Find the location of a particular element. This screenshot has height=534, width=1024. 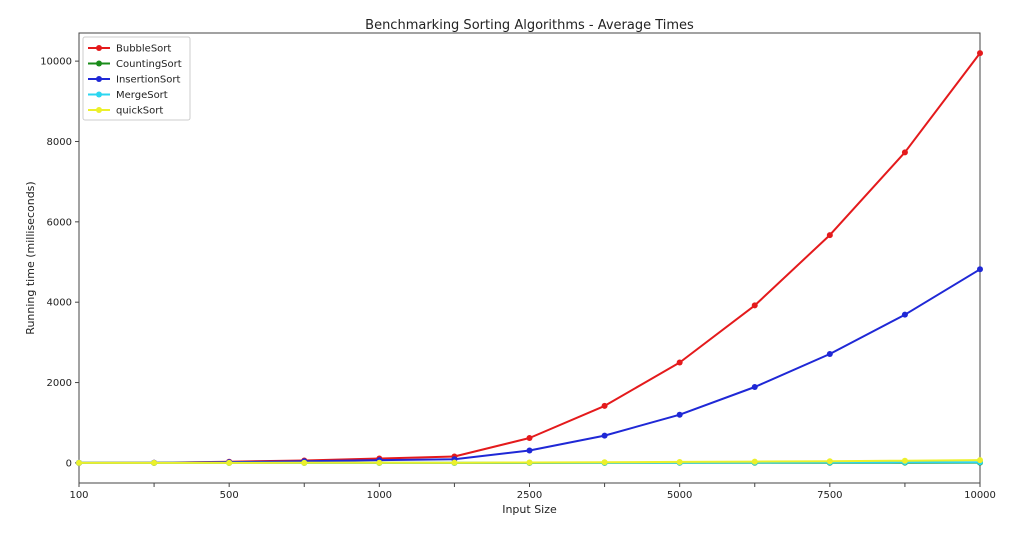

x-tick-label: 7500 is located at coordinates (829, 495).